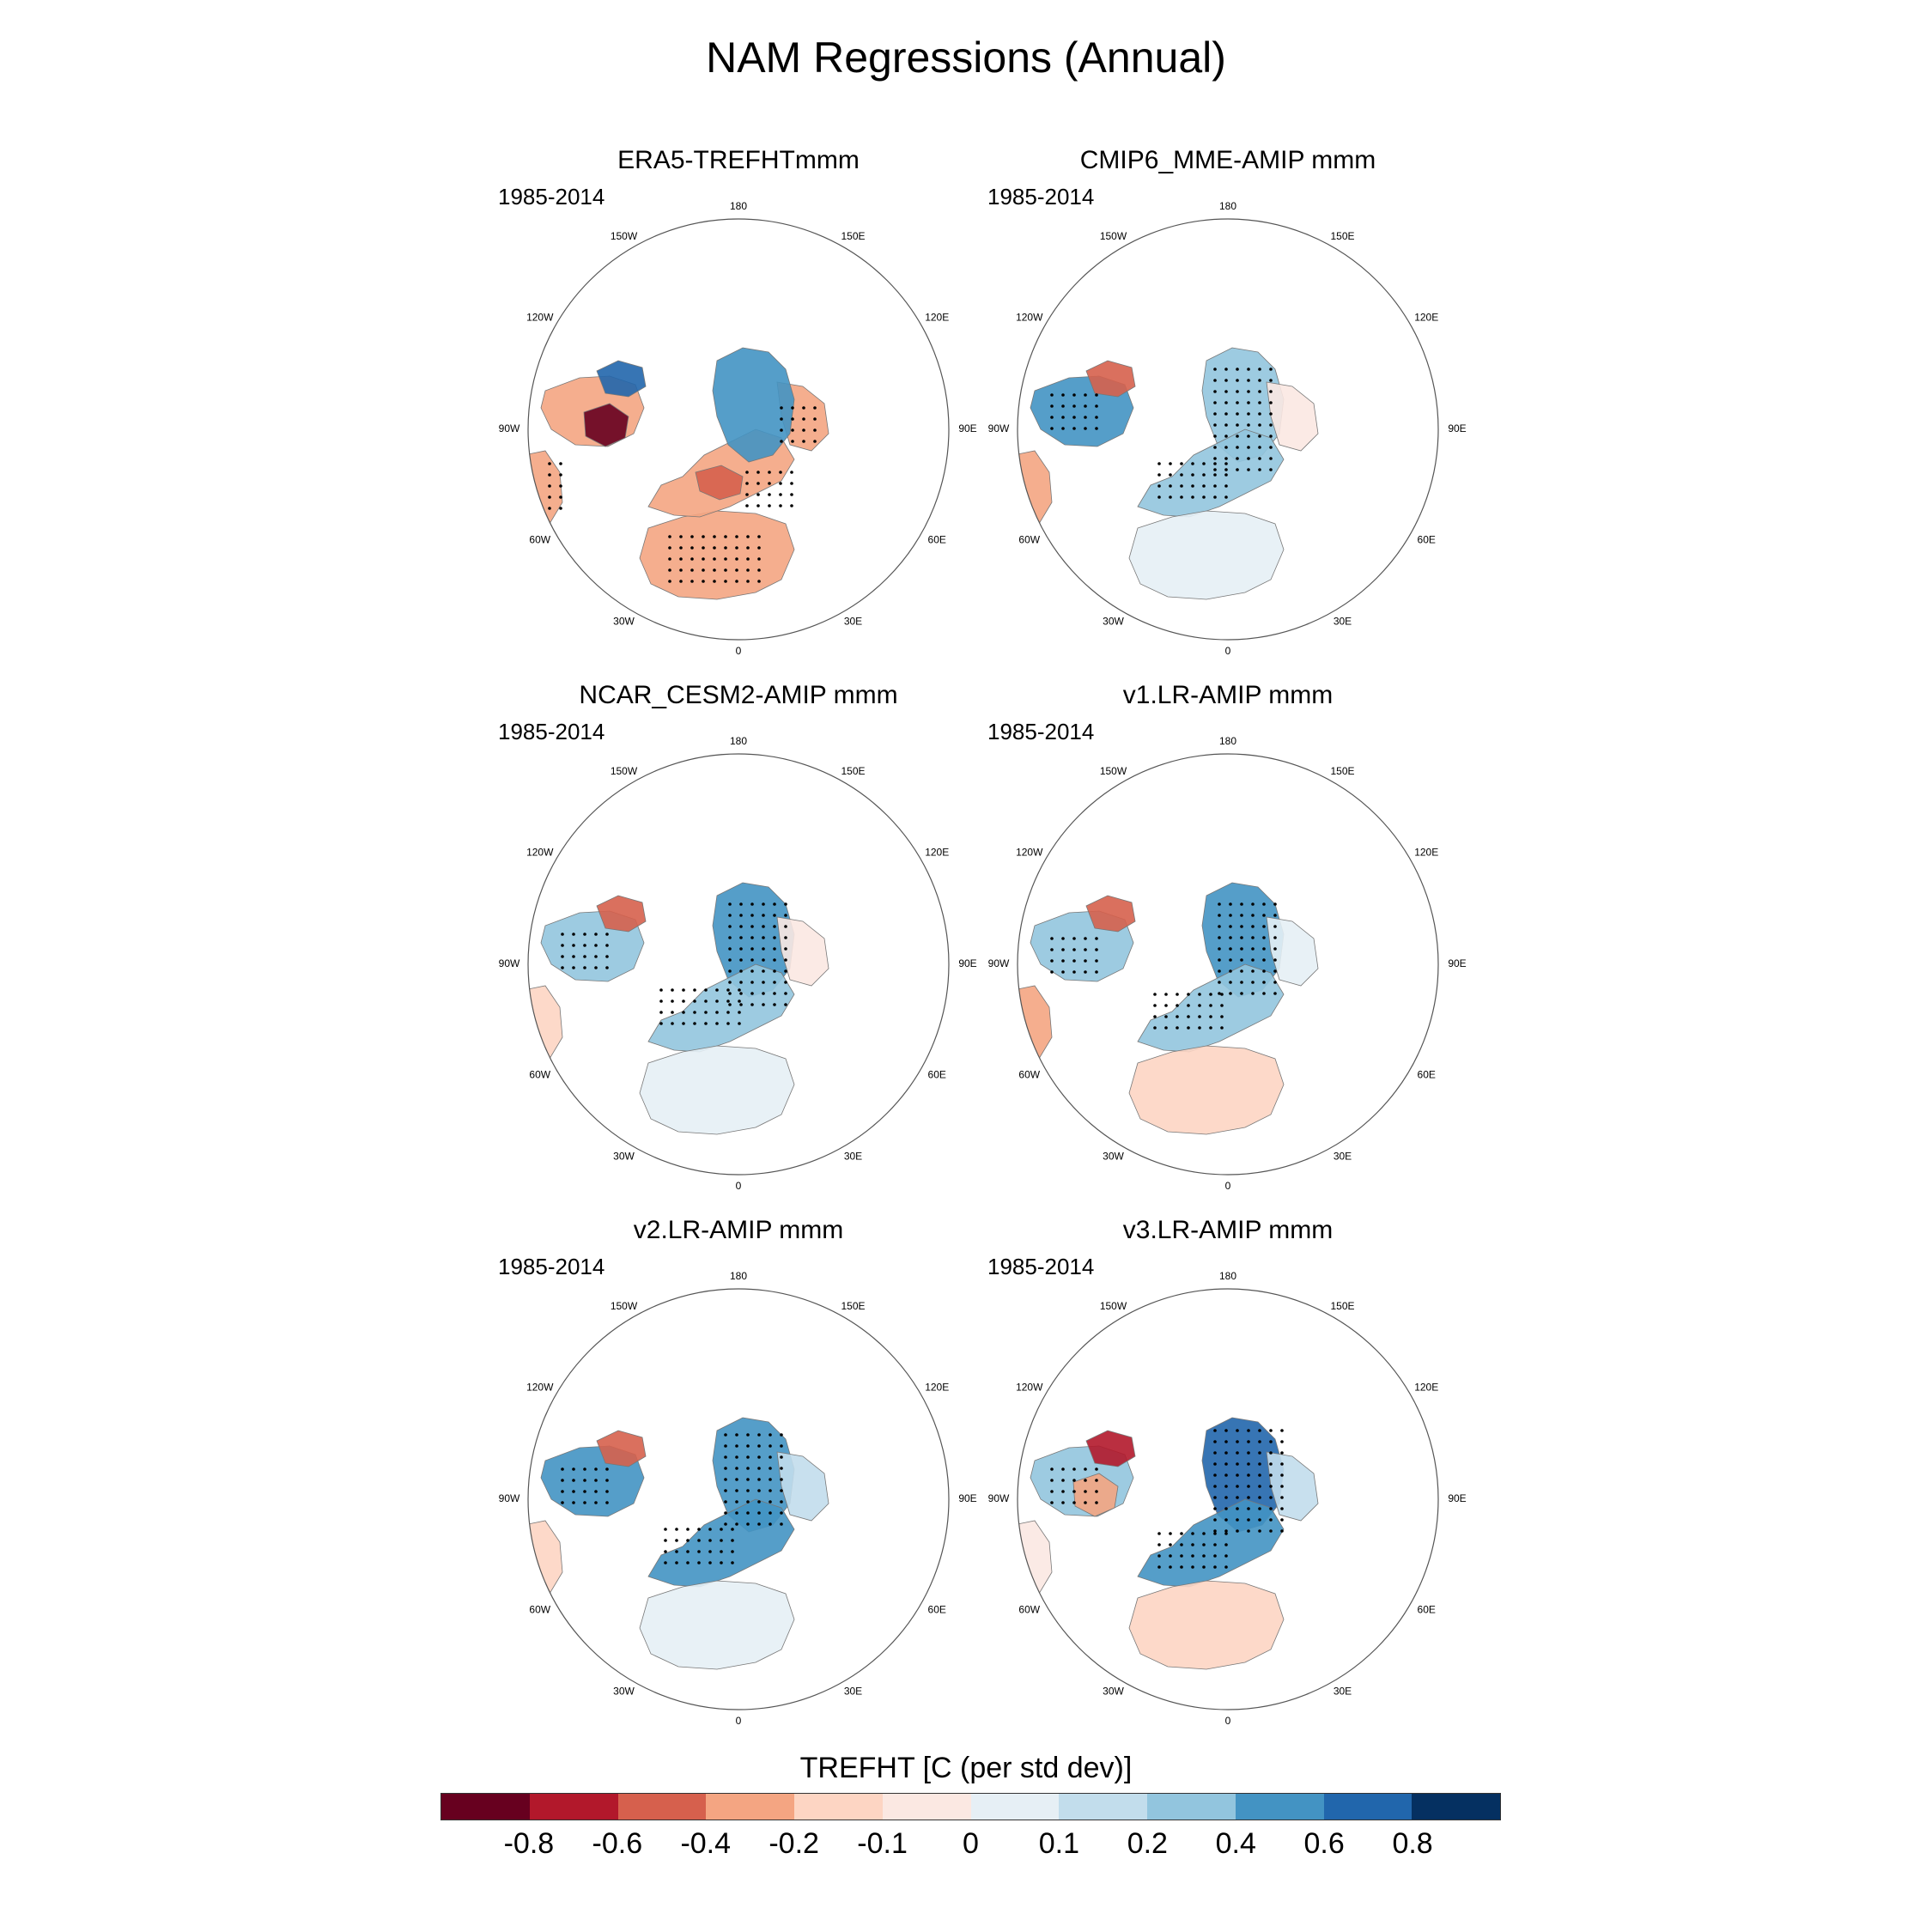 The image size is (1932, 1932). What do you see at coordinates (1342, 1306) in the screenshot?
I see `lon-label: 150E` at bounding box center [1342, 1306].